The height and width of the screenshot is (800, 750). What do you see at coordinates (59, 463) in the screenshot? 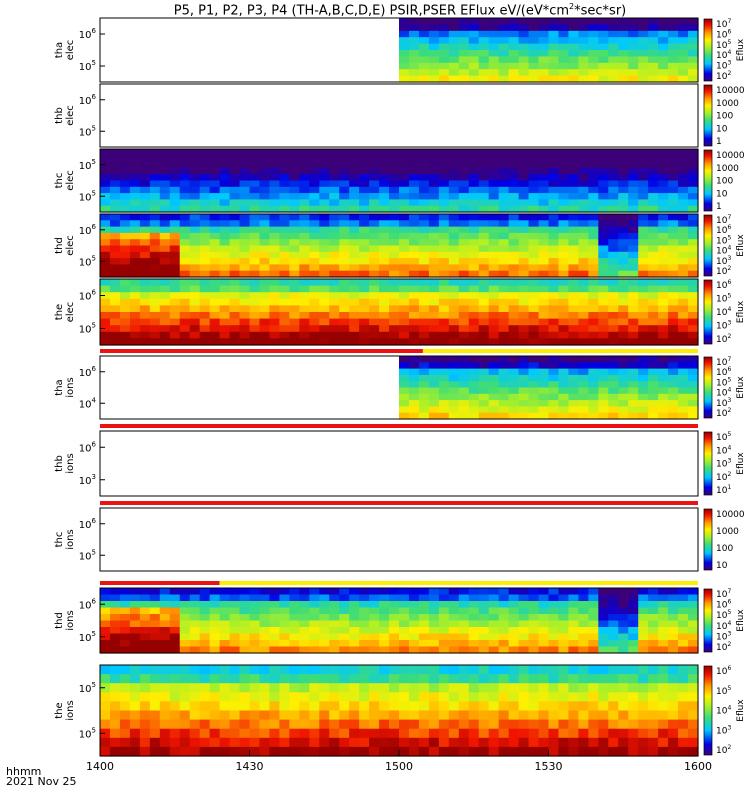
I see `panel-thb-ions-ylabel-probe: thb` at bounding box center [59, 463].